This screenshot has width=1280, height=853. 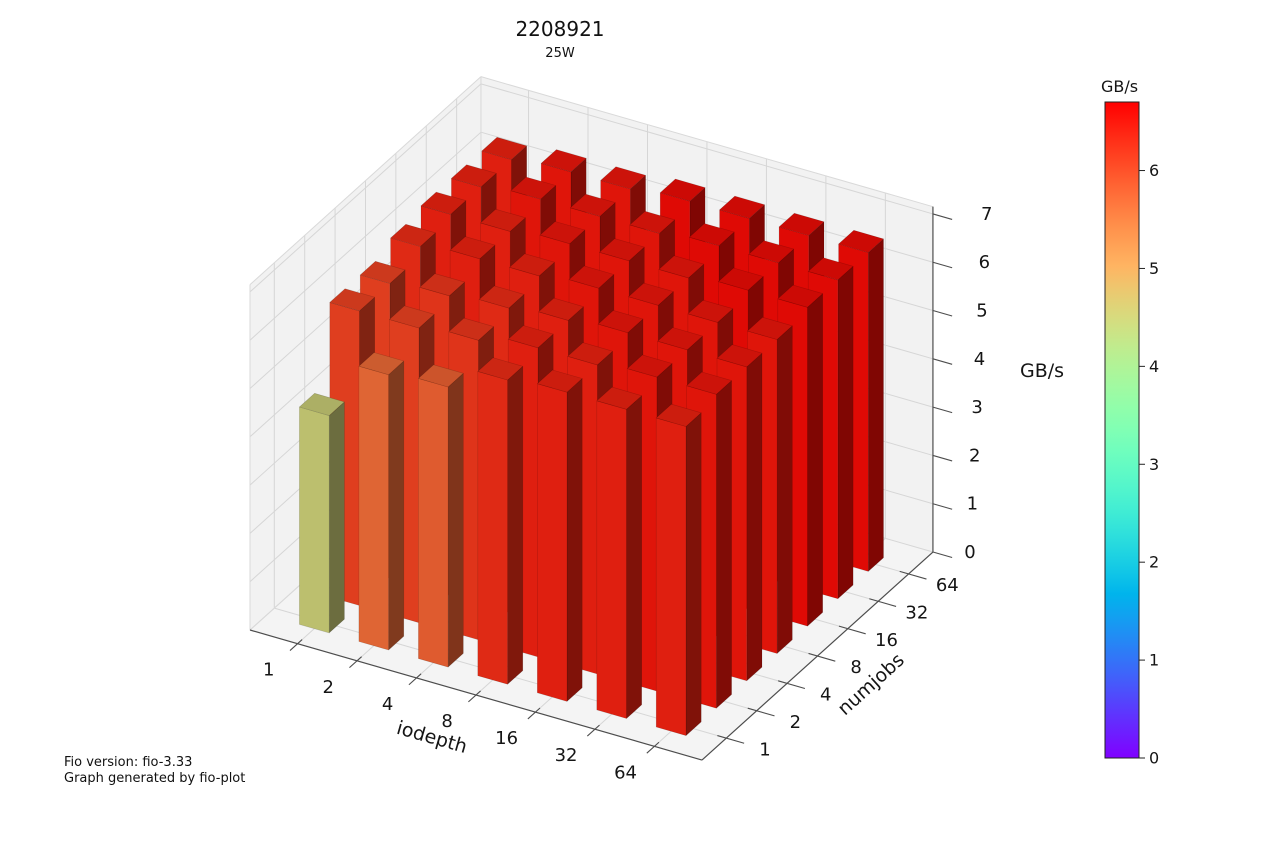 I want to click on z-tick-label: 3, so click(x=976, y=407).